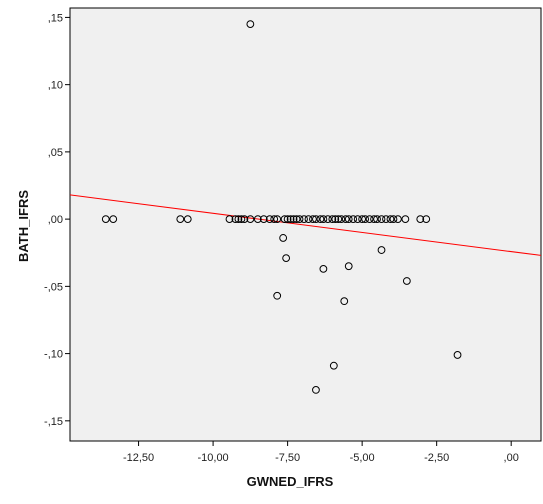 The image size is (543, 504). I want to click on x-tick-label: -7,50, so click(287, 458).